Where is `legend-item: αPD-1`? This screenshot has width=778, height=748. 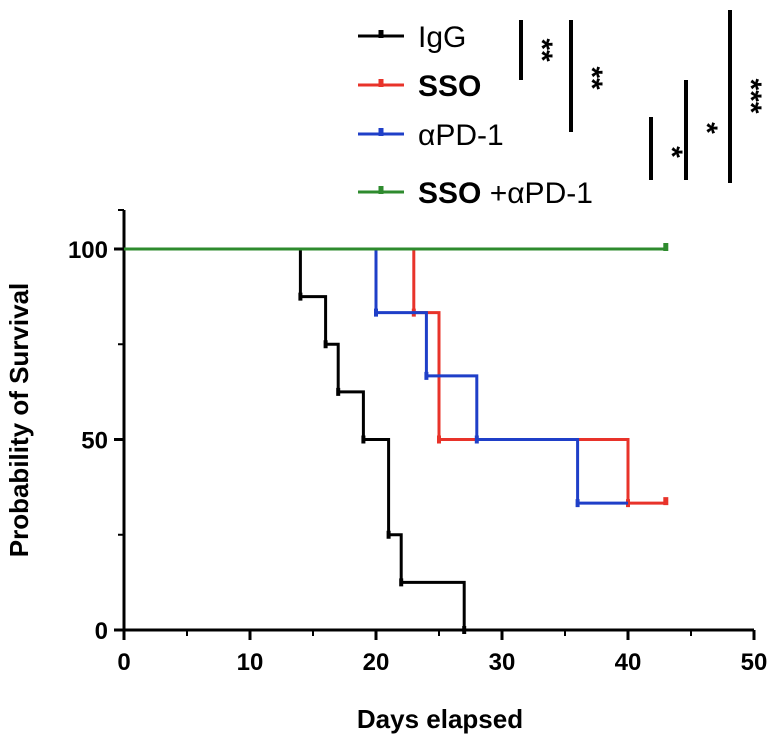
legend-item: αPD-1 is located at coordinates (431, 135).